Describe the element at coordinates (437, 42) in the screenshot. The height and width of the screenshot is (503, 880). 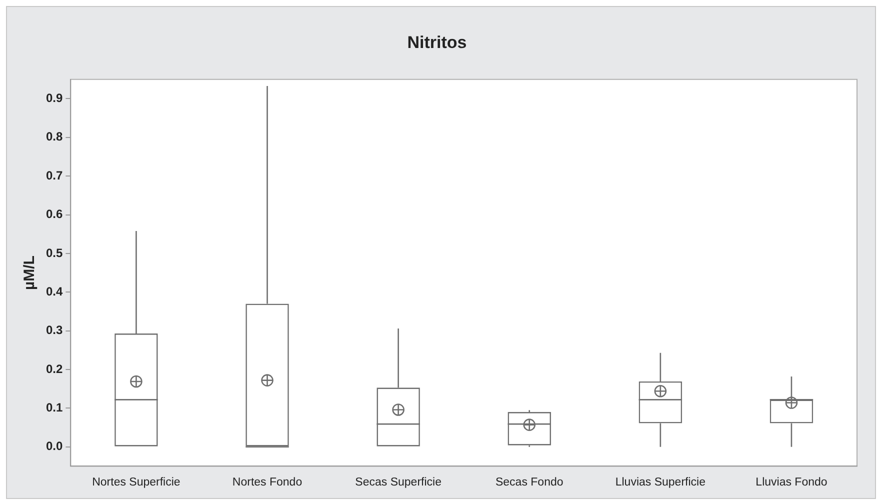
I see `chart-title: Nitritos` at that location.